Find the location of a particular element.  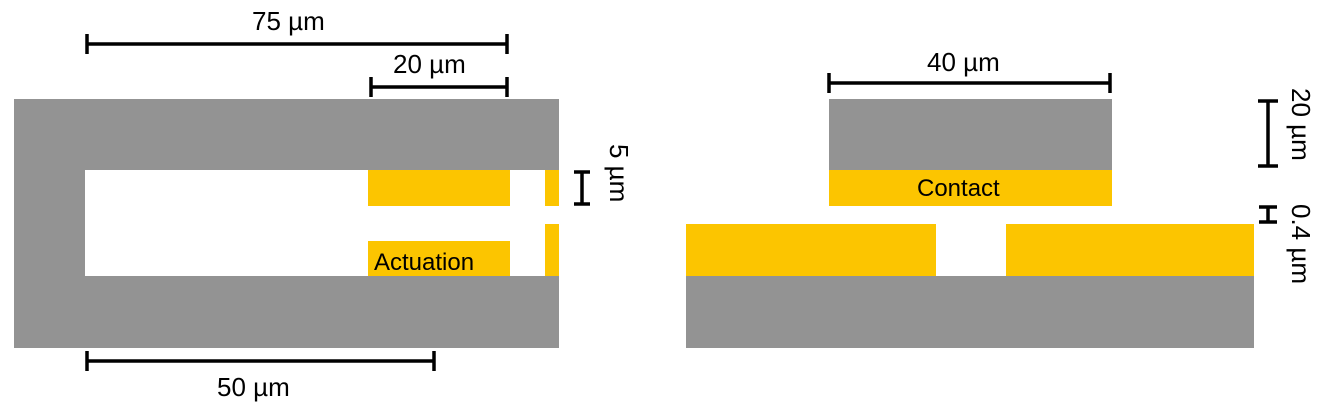

dimension-gap-height: 5 µm is located at coordinates (604, 175).